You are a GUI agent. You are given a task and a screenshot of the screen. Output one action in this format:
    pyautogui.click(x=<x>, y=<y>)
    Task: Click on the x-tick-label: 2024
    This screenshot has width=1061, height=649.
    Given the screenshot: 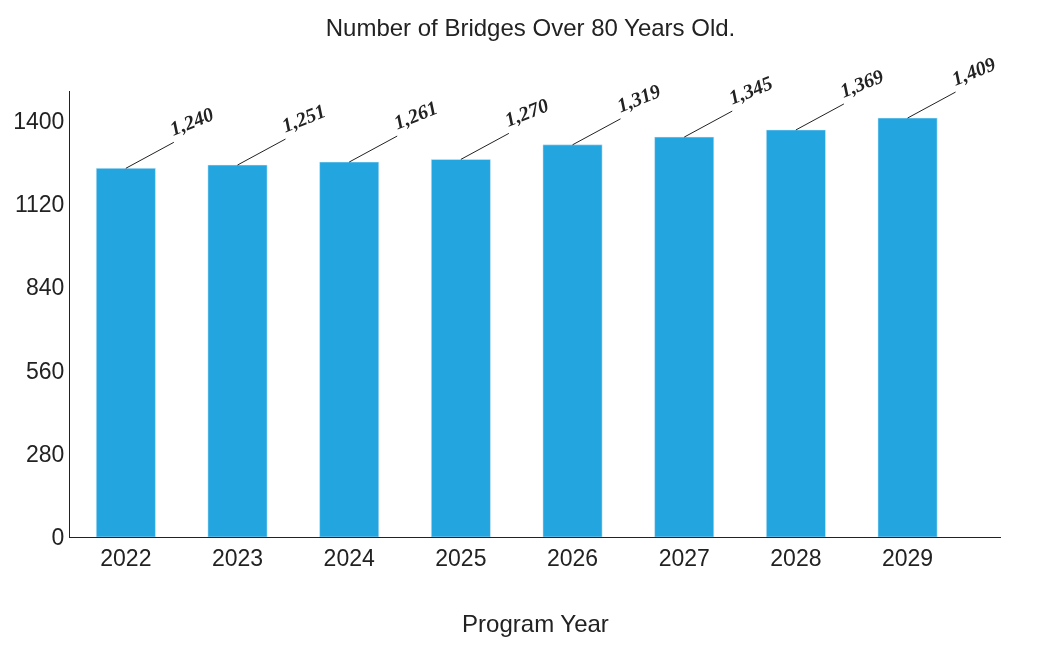 What is the action you would take?
    pyautogui.click(x=349, y=557)
    